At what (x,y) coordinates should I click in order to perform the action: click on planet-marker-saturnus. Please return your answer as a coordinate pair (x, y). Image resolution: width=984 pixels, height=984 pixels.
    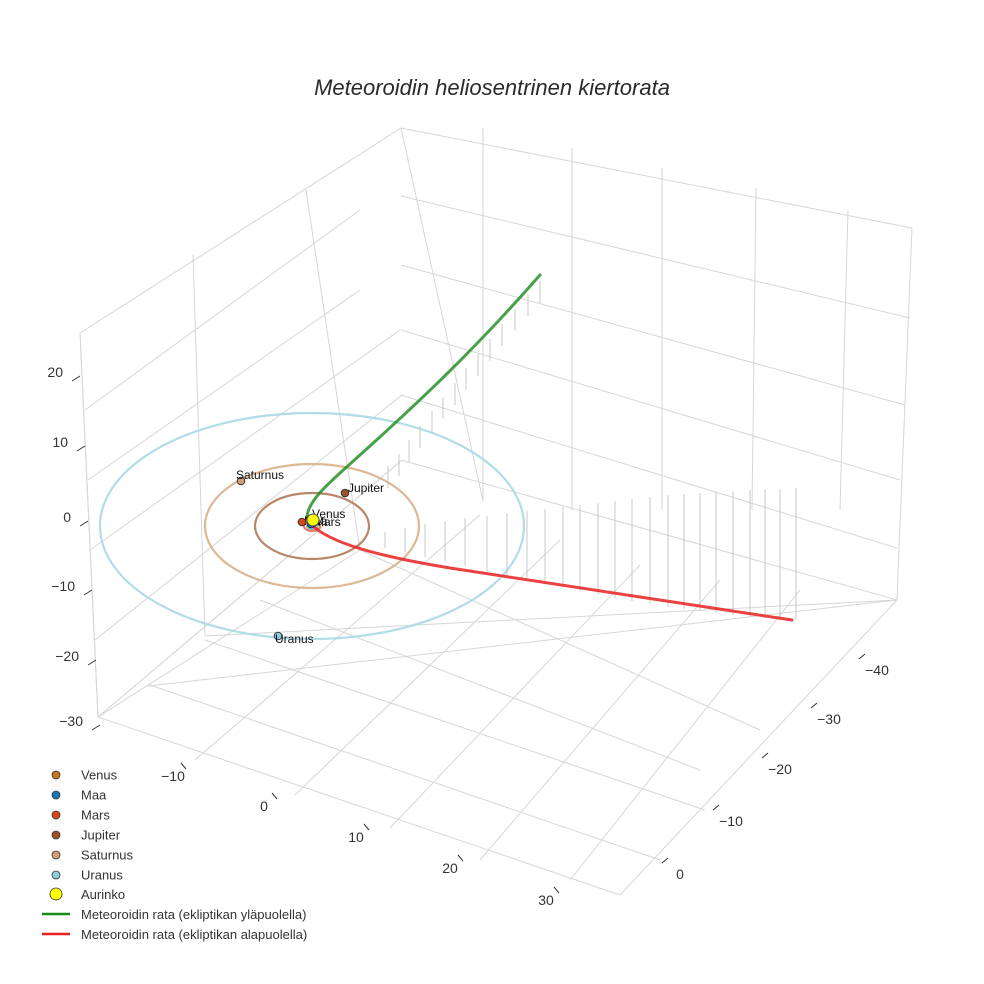
    Looking at the image, I should click on (241, 481).